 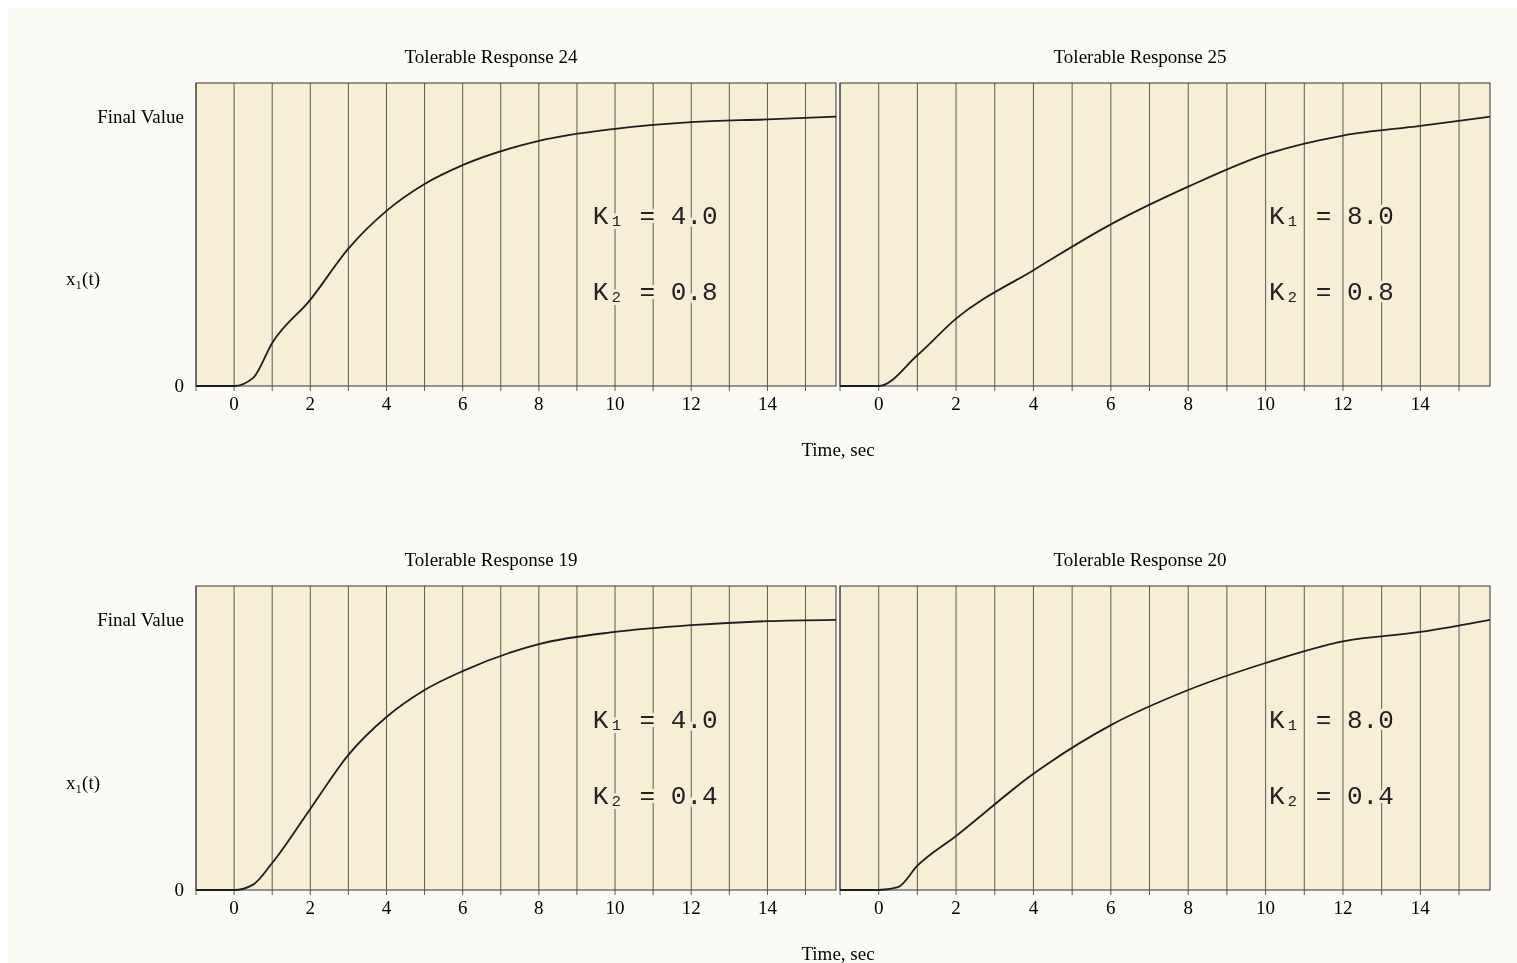 I want to click on chart-title: Tolerable Response 25, so click(x=1140, y=56).